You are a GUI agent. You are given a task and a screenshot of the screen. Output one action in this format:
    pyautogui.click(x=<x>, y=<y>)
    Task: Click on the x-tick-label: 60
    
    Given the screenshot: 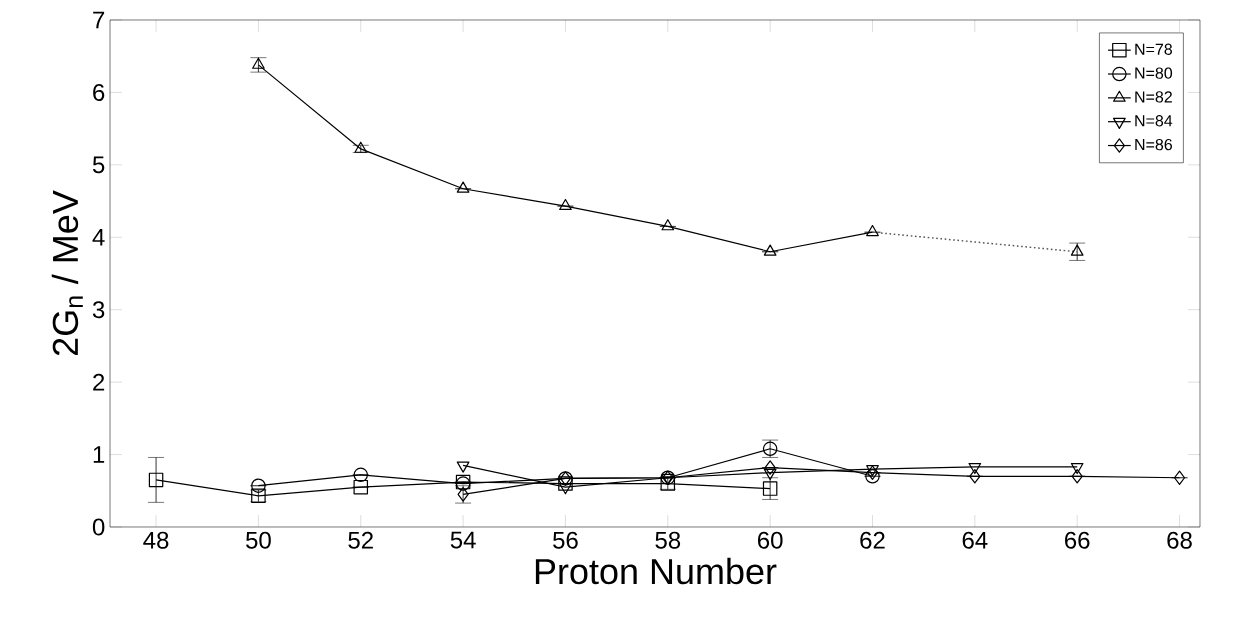 What is the action you would take?
    pyautogui.click(x=770, y=540)
    